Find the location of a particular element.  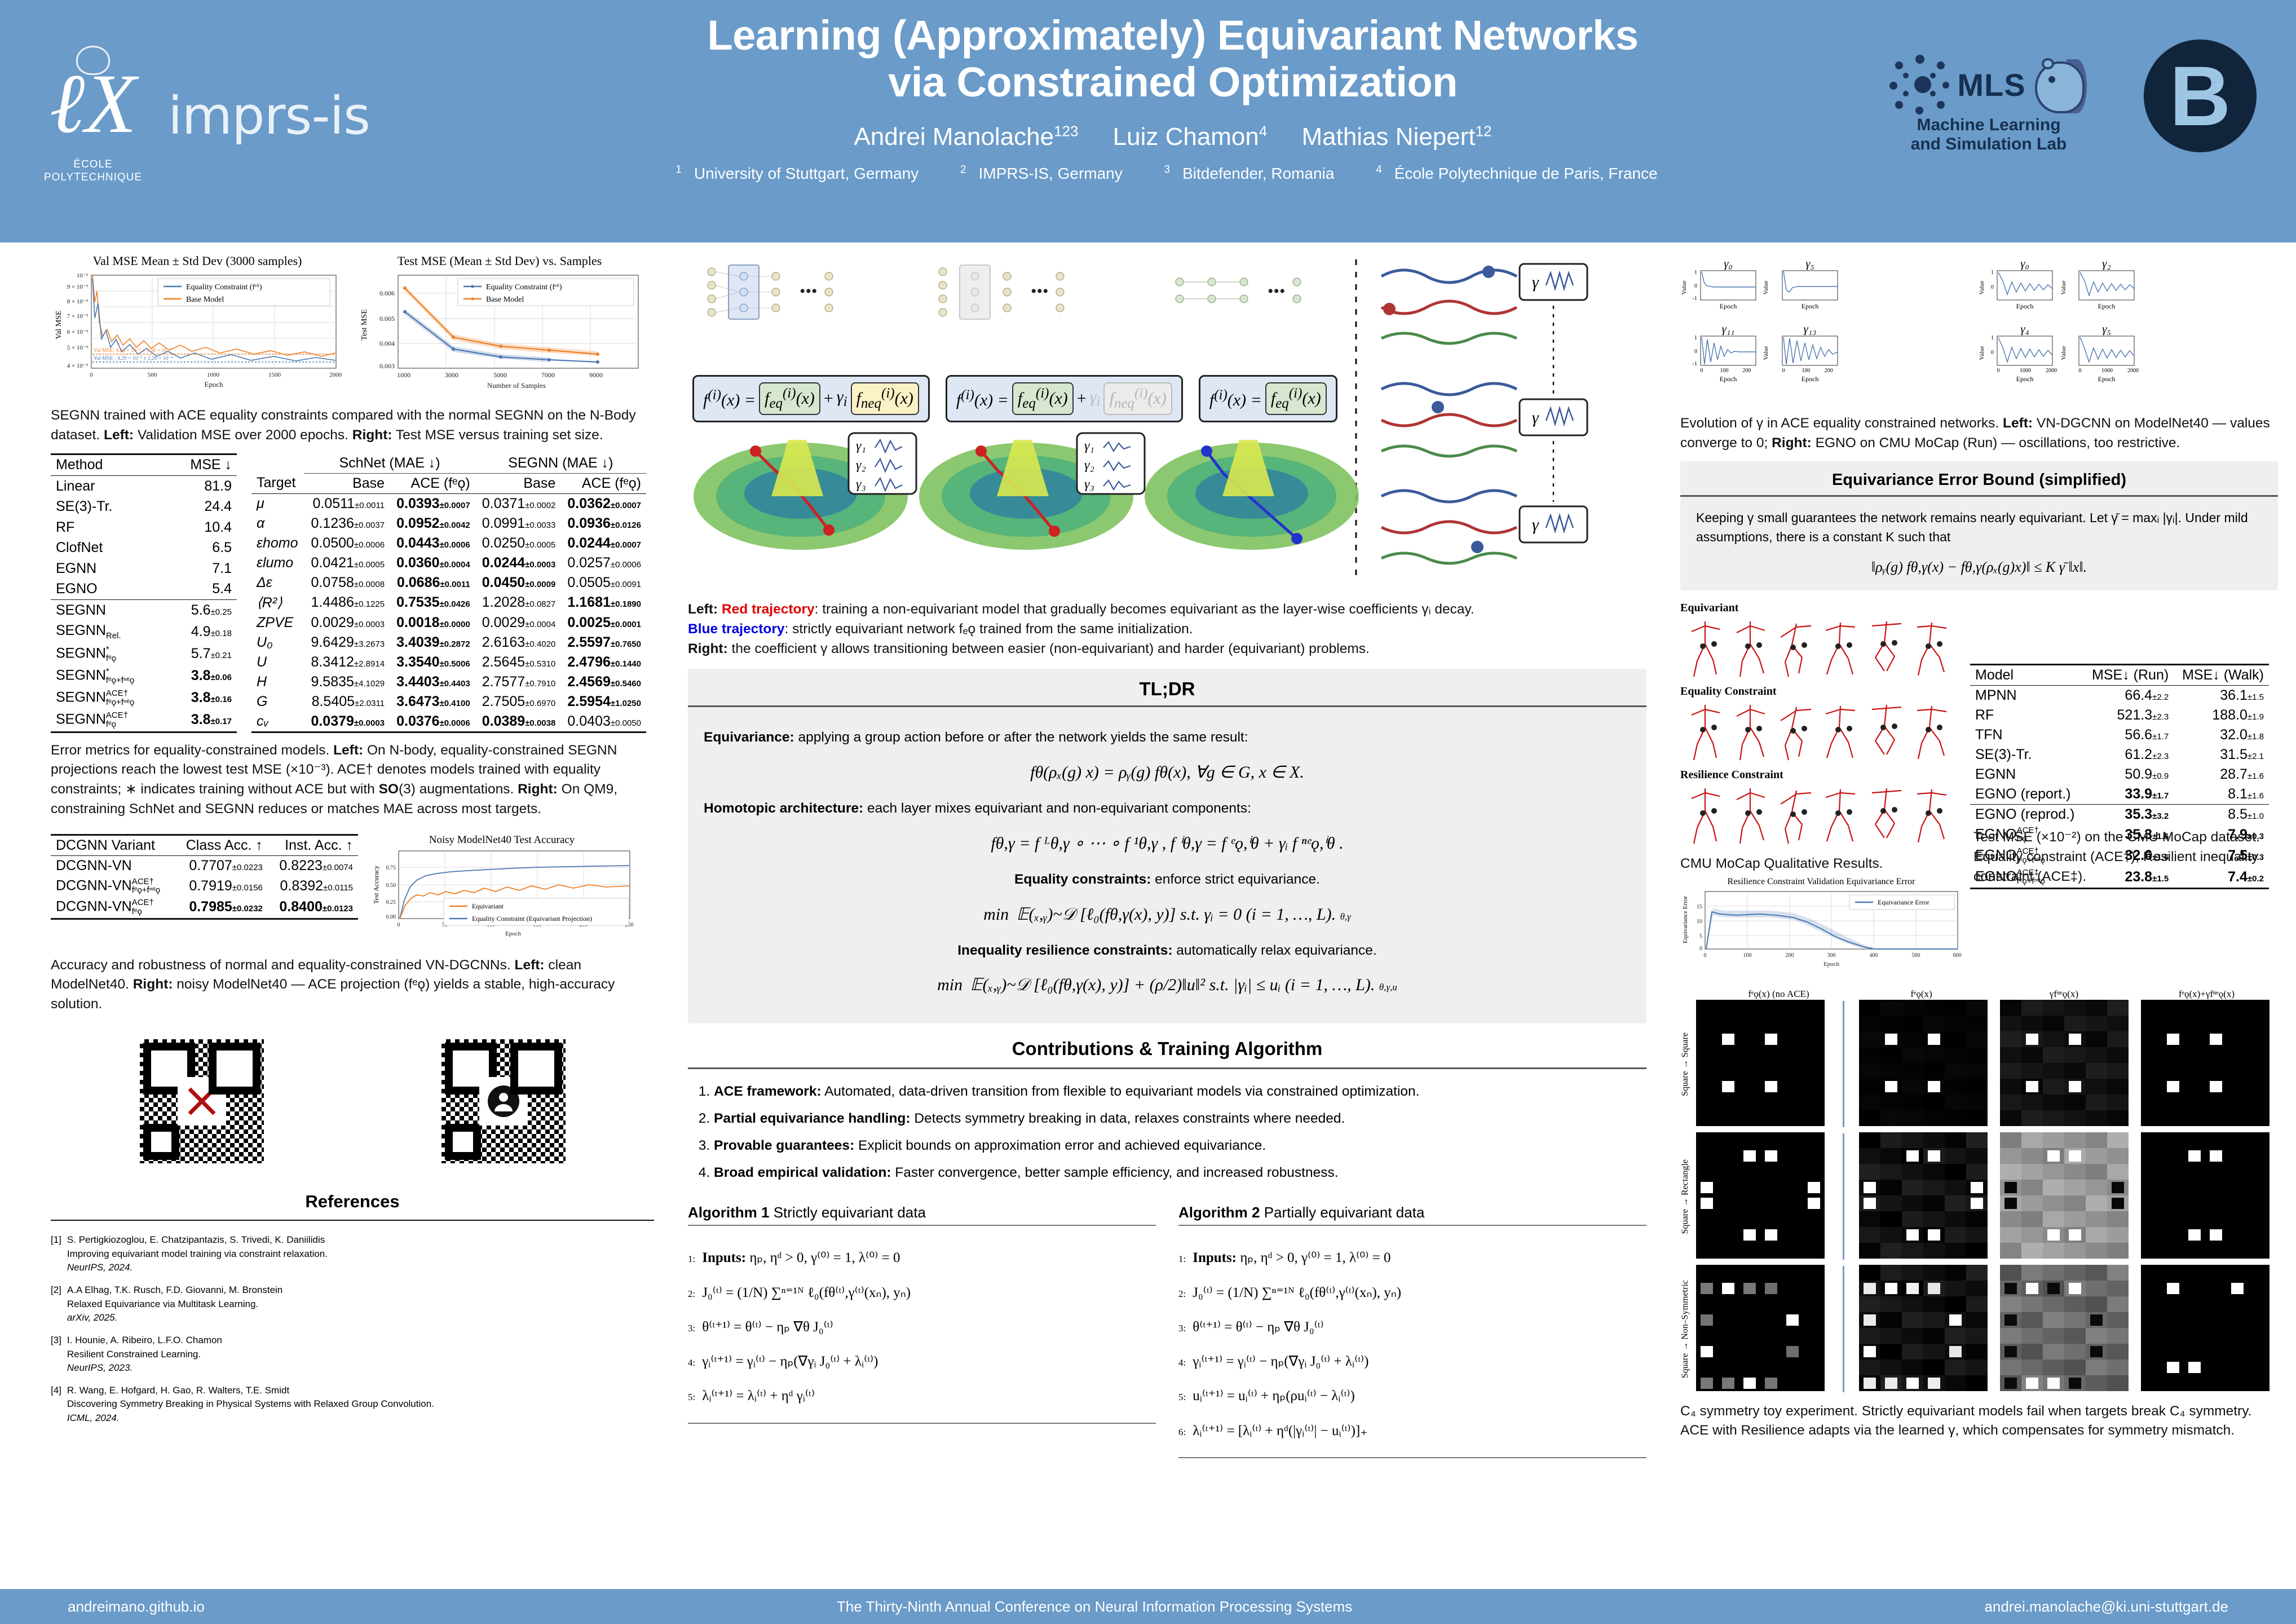

qr-code-website is located at coordinates (202, 1102).